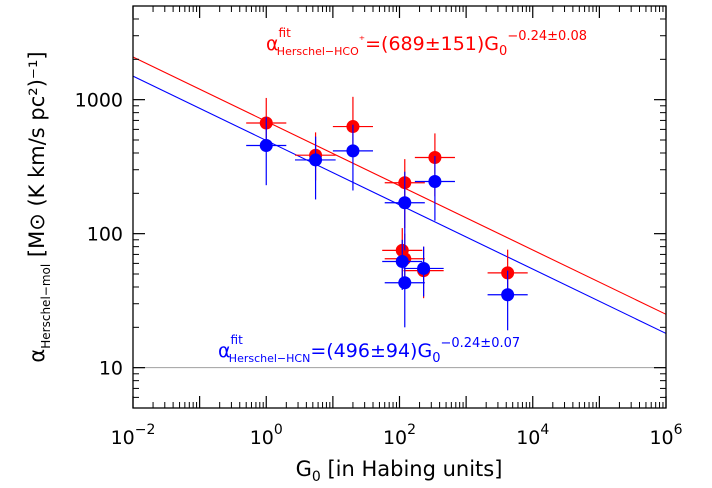 Image resolution: width=712 pixels, height=488 pixels. I want to click on y-tick-label-3: 1000, so click(99, 101).